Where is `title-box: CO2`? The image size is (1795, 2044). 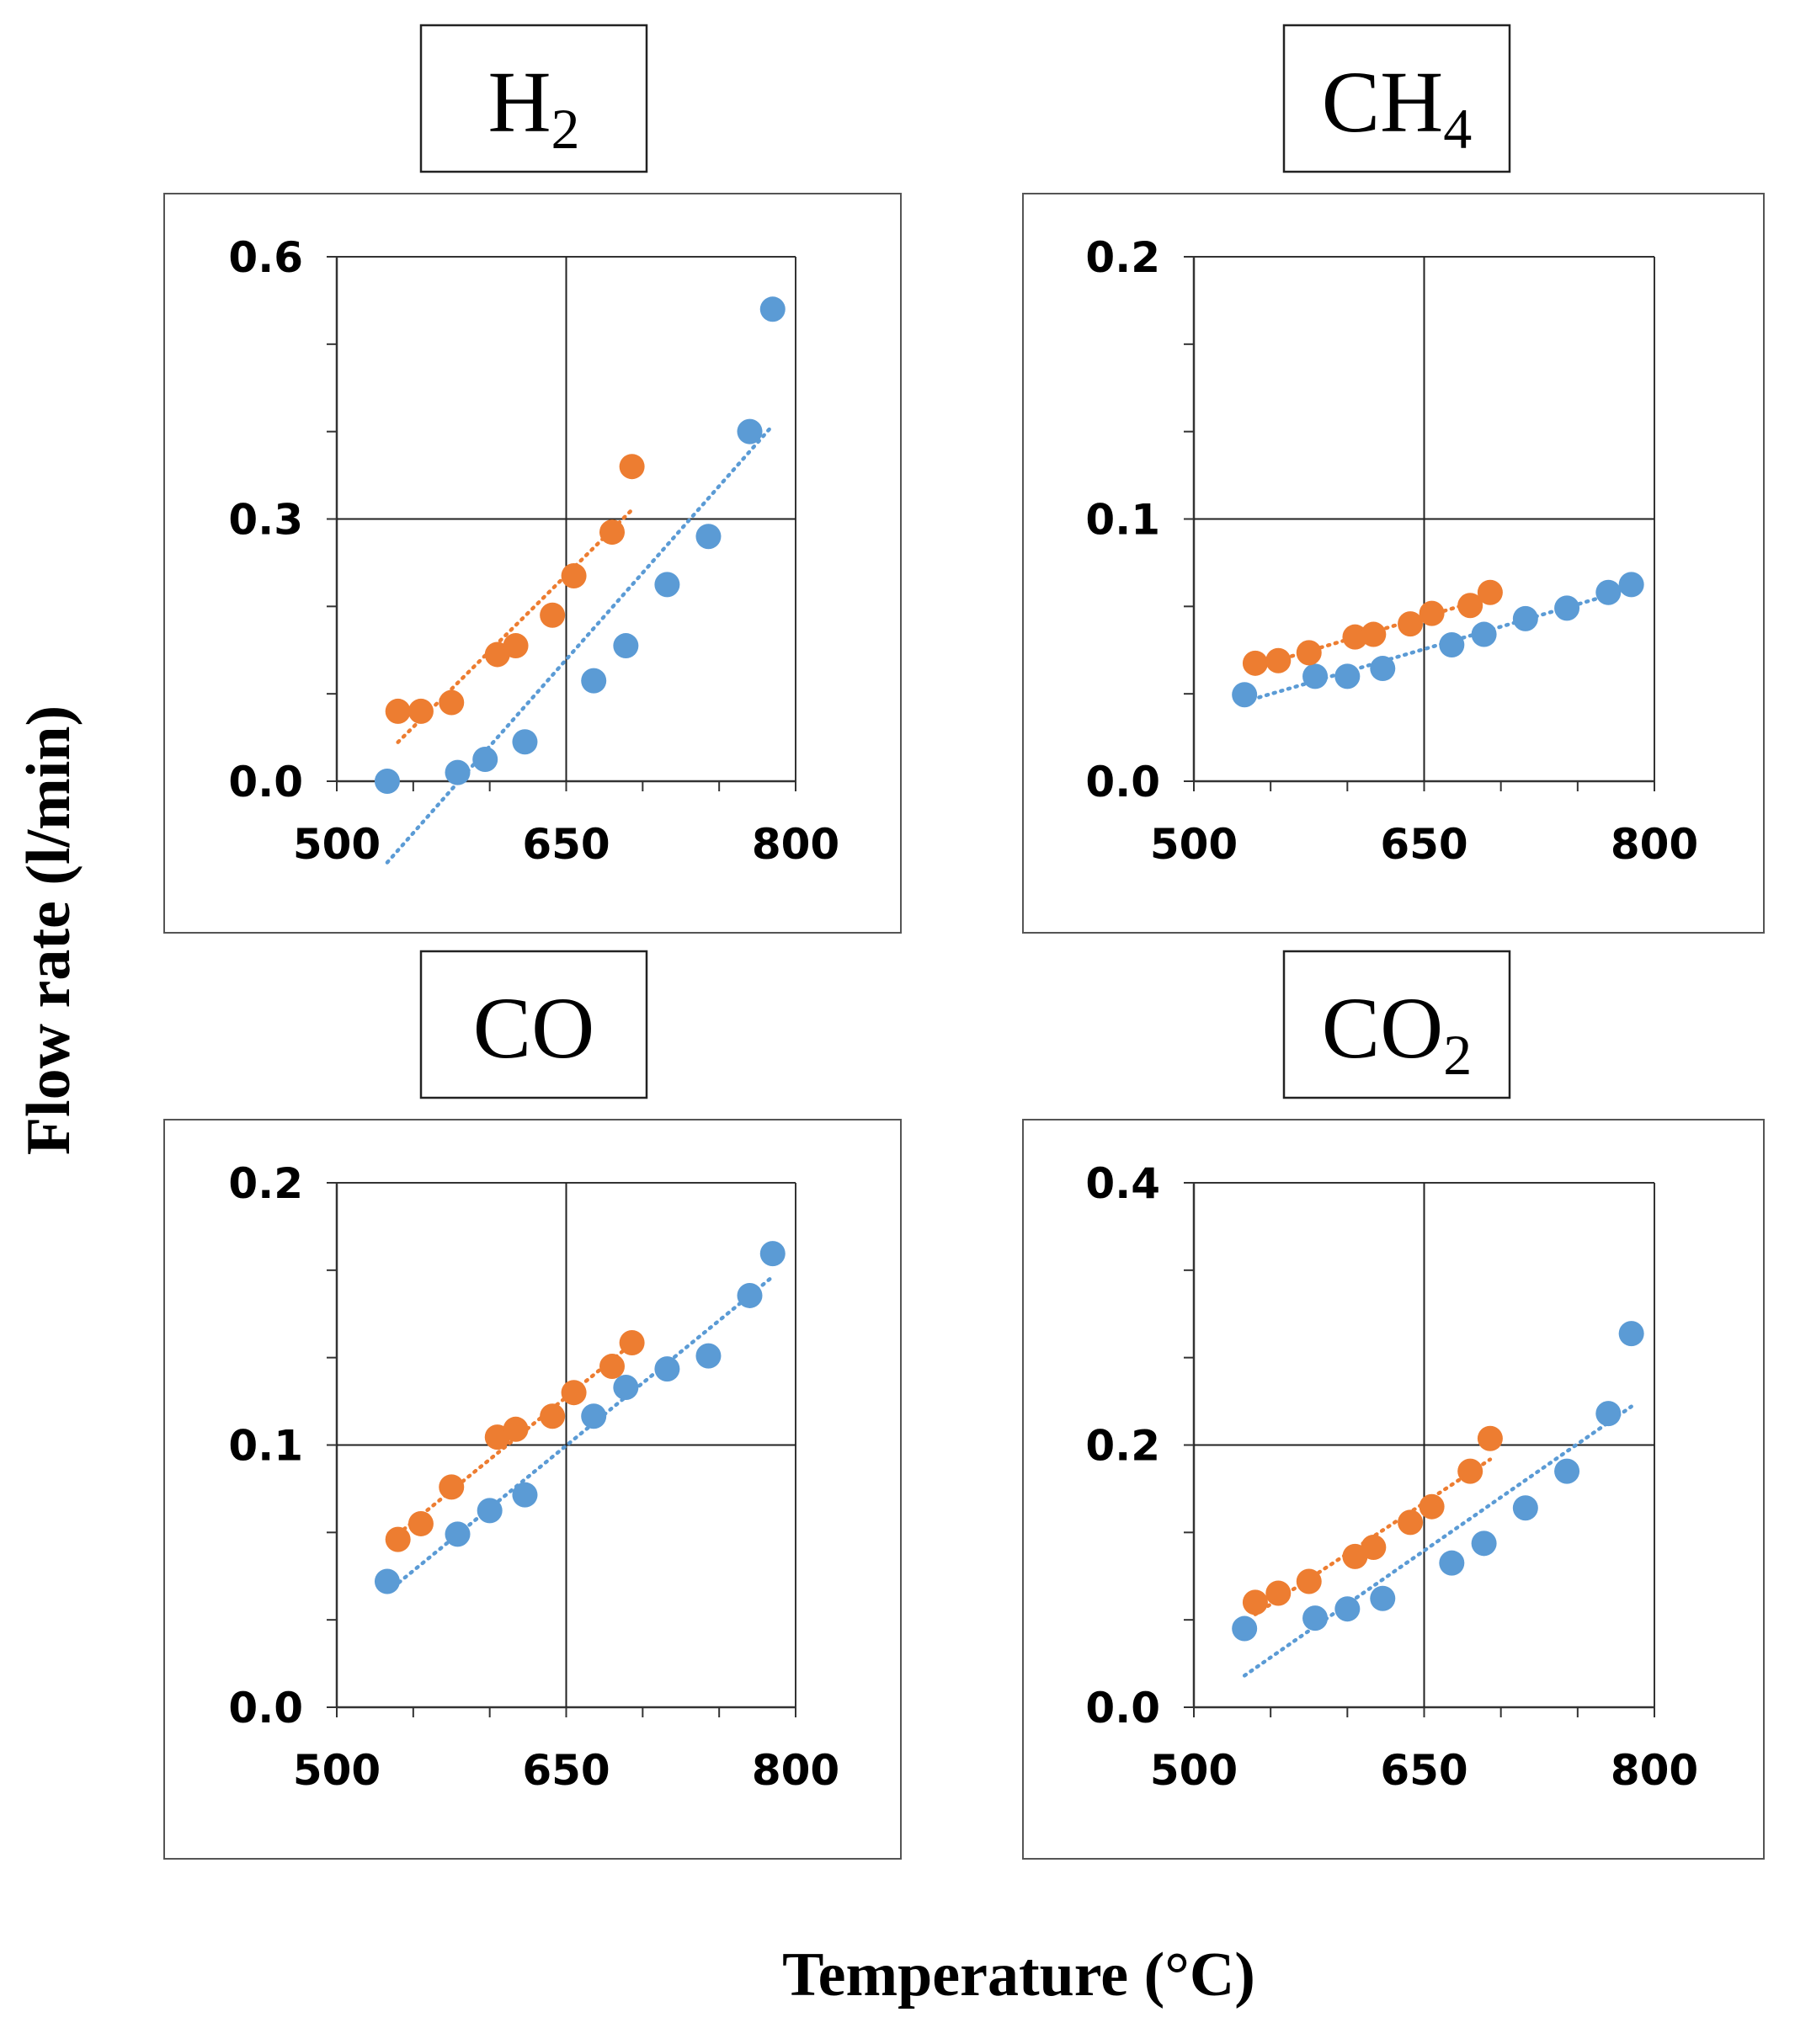
title-box: CO2 is located at coordinates (1397, 1024).